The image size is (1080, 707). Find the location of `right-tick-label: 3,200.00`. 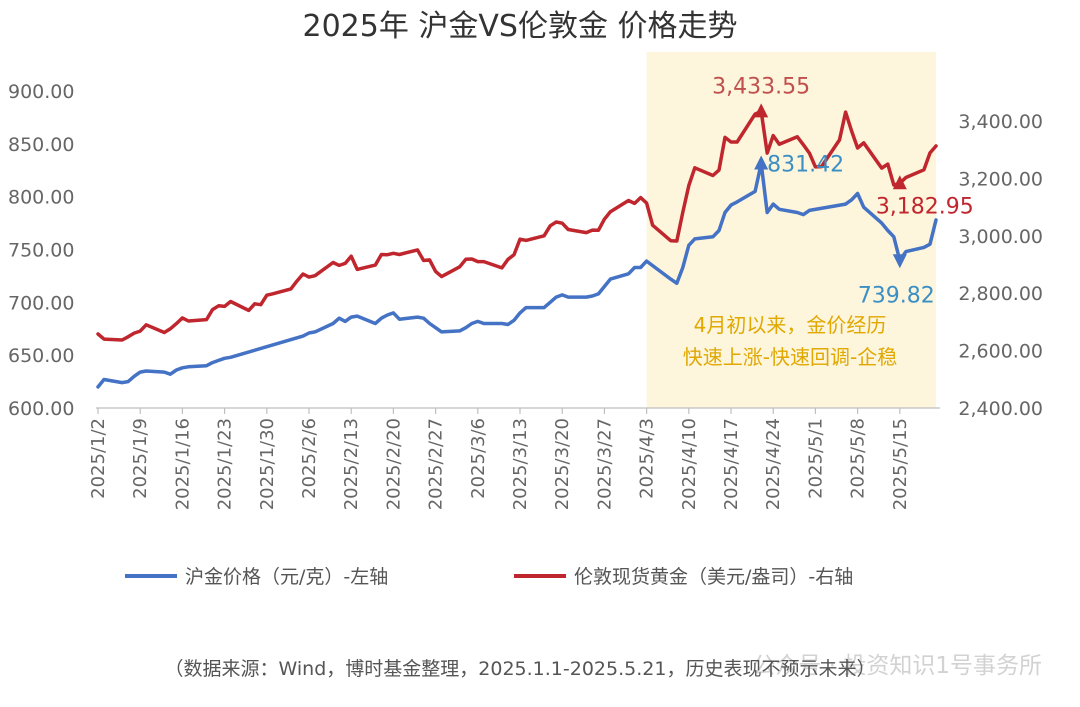

right-tick-label: 3,200.00 is located at coordinates (1000, 179).